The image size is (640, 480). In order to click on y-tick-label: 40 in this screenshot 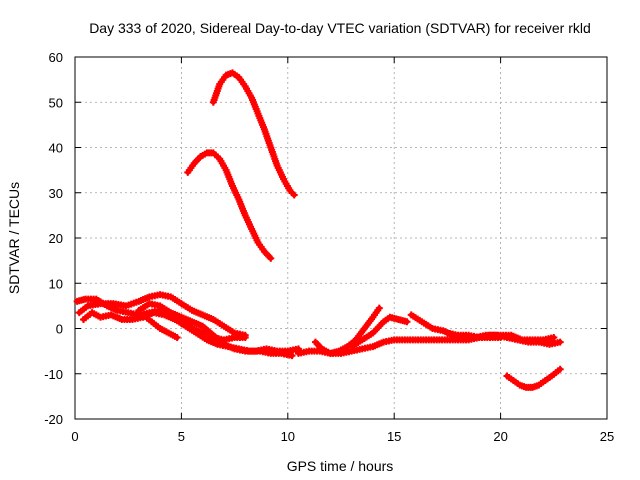, I will do `click(56, 148)`.